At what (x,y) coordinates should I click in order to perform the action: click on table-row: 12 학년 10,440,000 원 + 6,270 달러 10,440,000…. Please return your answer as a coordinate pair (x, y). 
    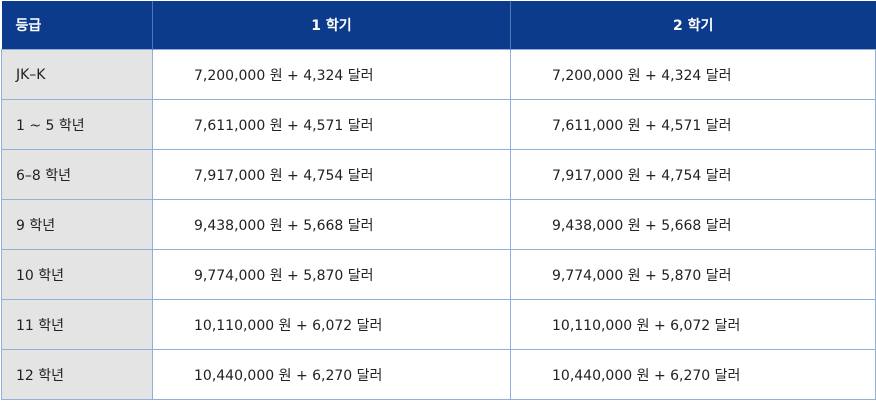
    Looking at the image, I should click on (438, 374).